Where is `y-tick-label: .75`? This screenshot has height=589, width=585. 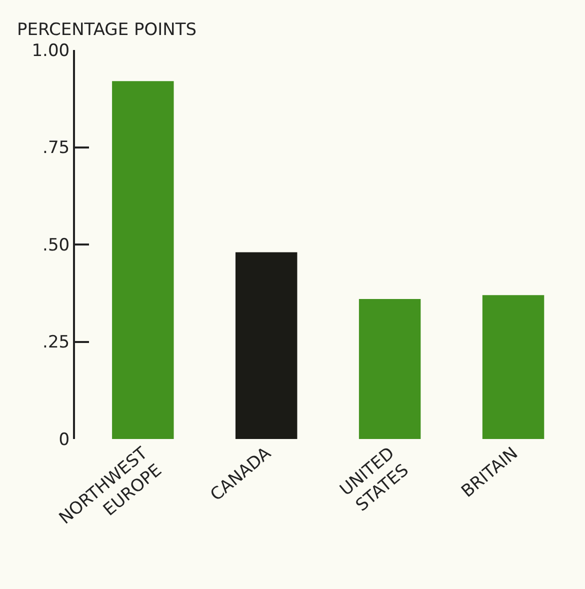
y-tick-label: .75 is located at coordinates (56, 148).